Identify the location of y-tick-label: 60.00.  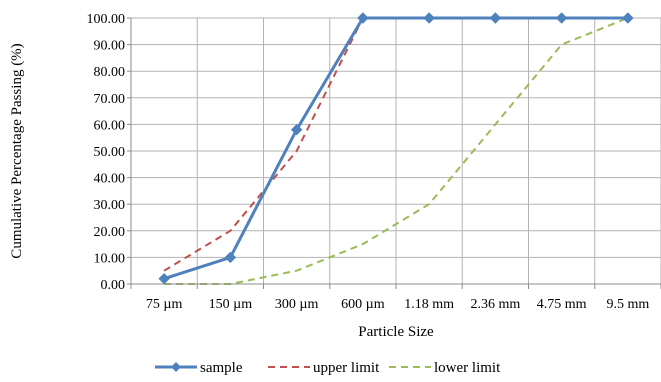
(110, 125).